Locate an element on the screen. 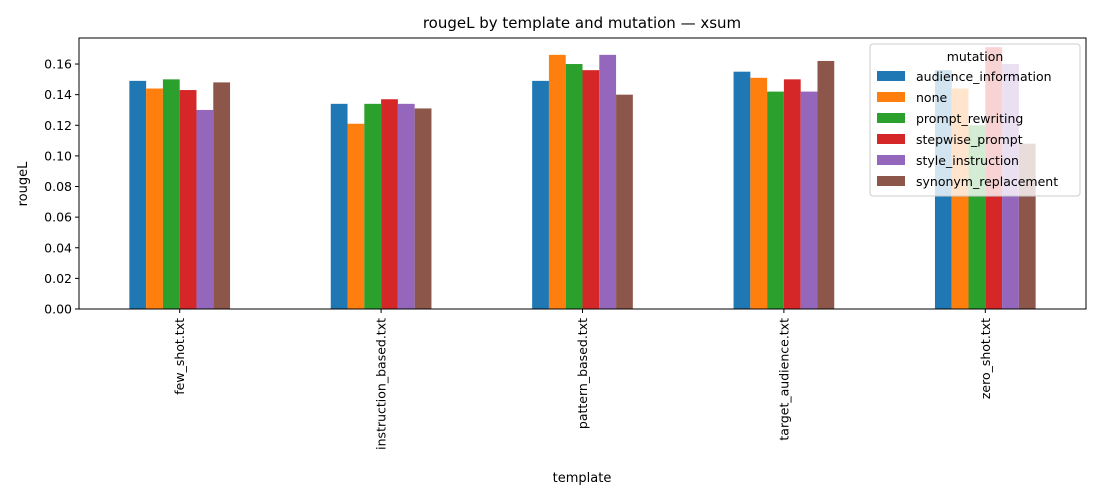 The height and width of the screenshot is (504, 1100). legend-title: mutation is located at coordinates (975, 56).